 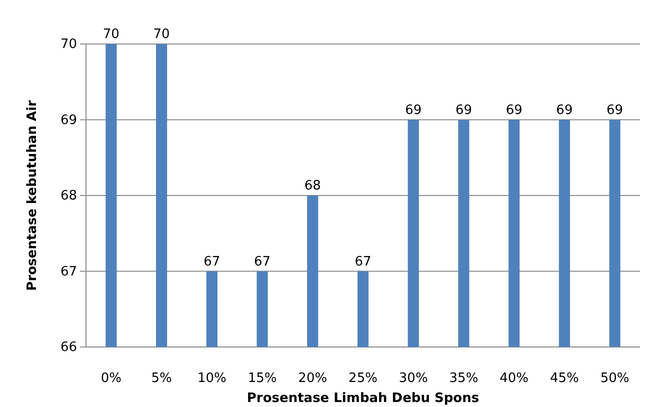 What do you see at coordinates (68, 120) in the screenshot?
I see `y-tick-label: 69` at bounding box center [68, 120].